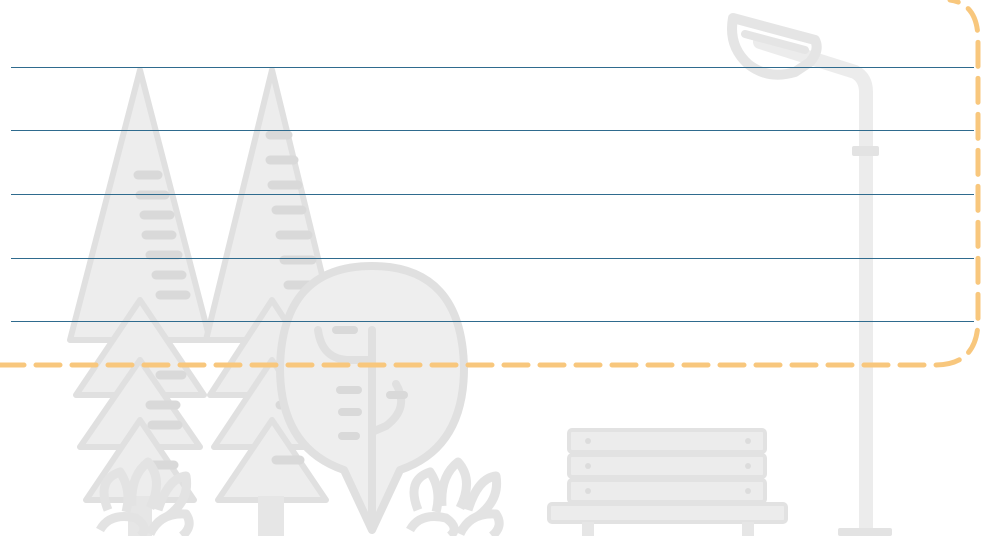  I want to click on round-tree-icon, so click(372, 398).